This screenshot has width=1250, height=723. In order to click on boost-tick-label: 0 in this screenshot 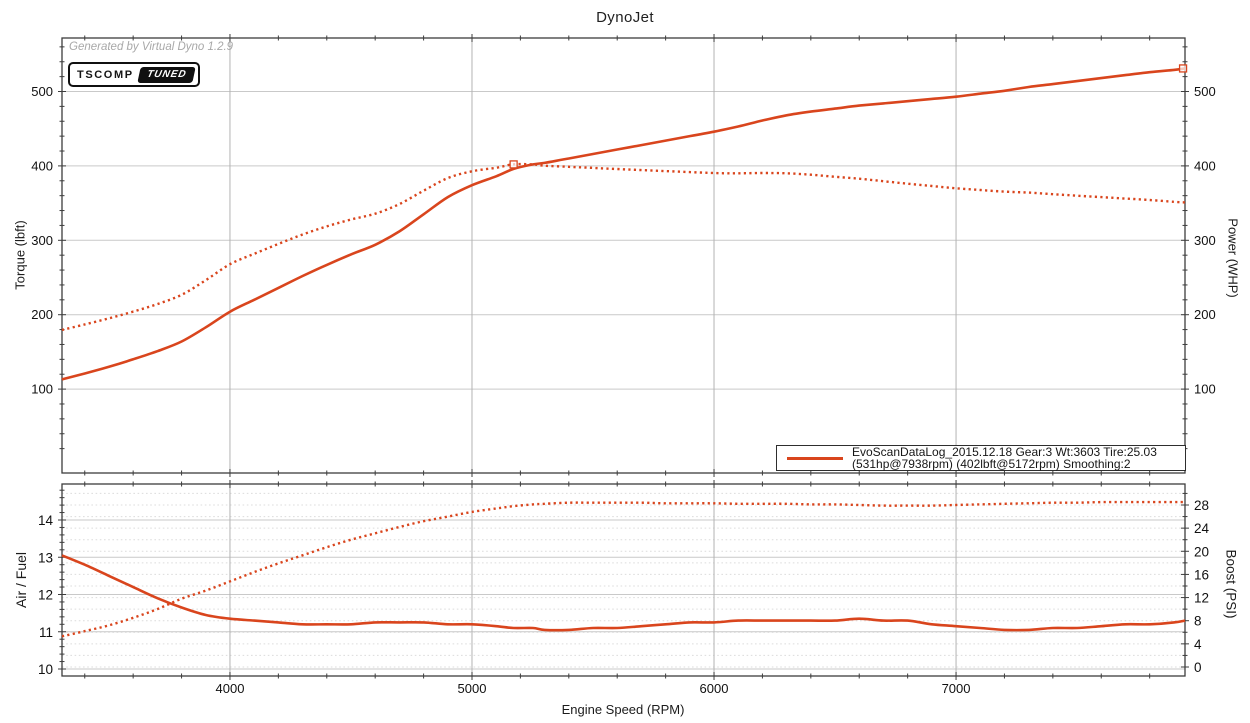, I will do `click(1198, 667)`.